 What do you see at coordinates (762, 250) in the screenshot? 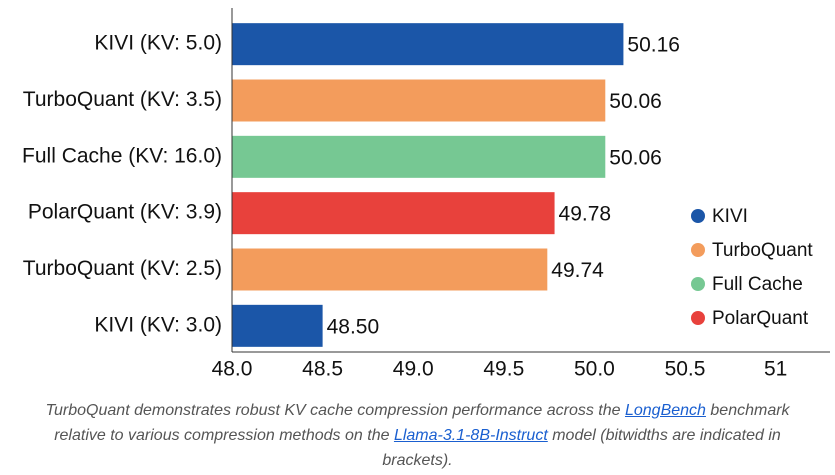
I see `legend-label: TurboQuant` at bounding box center [762, 250].